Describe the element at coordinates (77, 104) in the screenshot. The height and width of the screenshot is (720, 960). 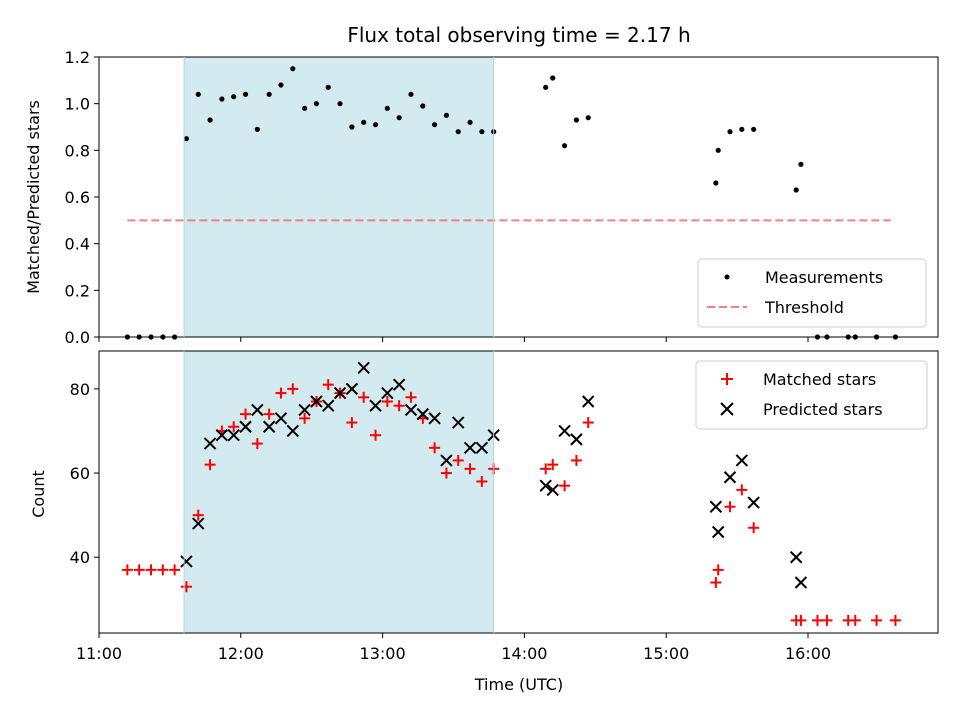
I see `y-tick-label: 1.0` at that location.